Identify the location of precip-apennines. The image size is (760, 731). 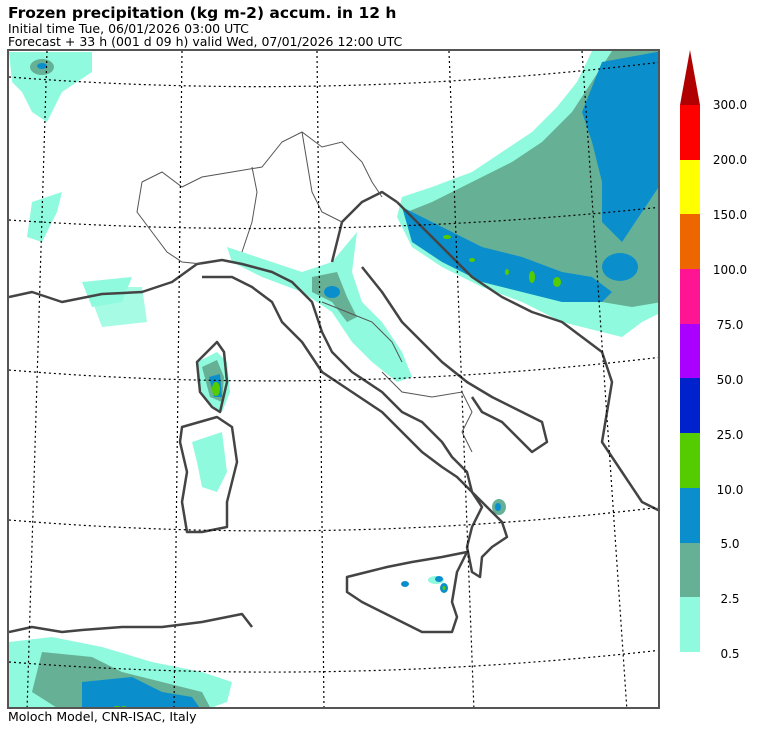
(319, 307).